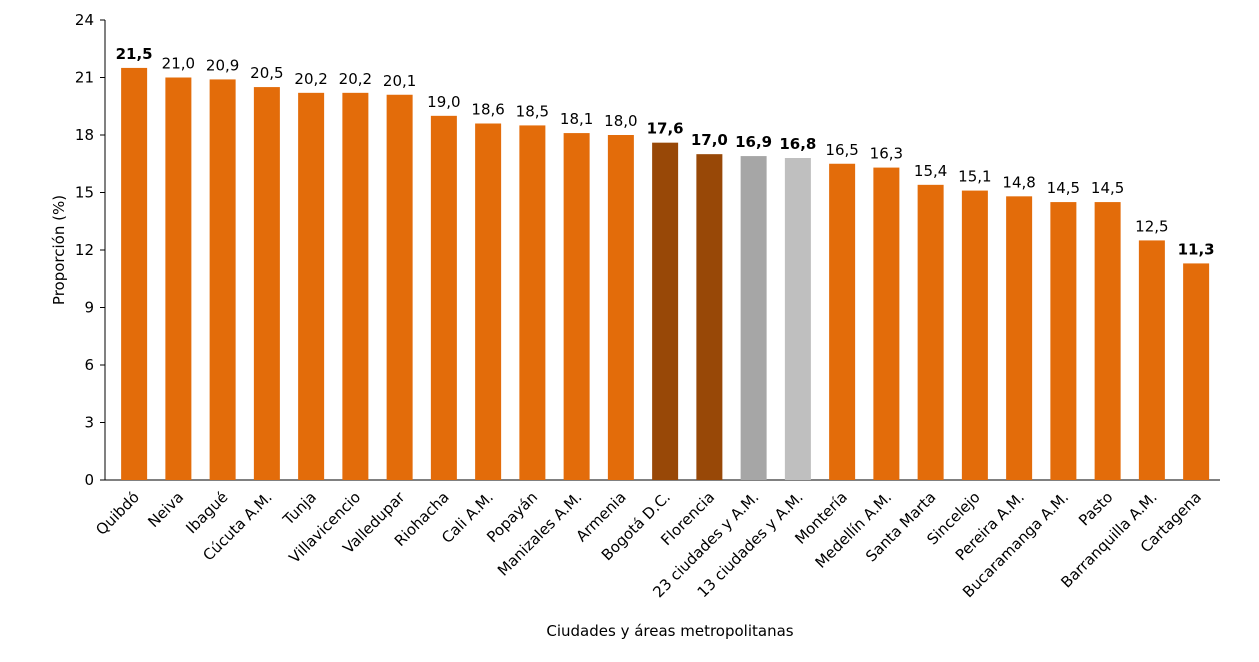 This screenshot has width=1259, height=662. I want to click on y-tick-label: 0, so click(89, 480).